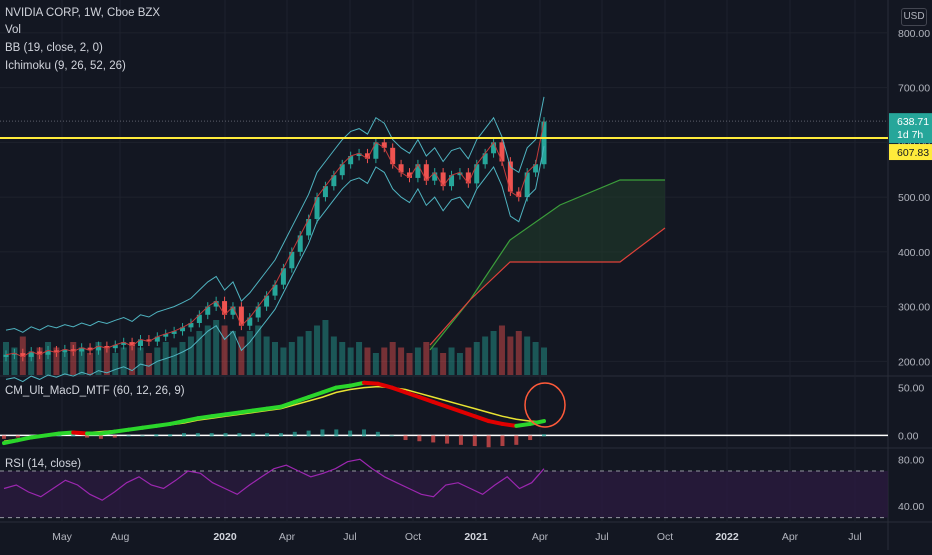  What do you see at coordinates (95, 391) in the screenshot?
I see `legend-macd: CM_Ult_MacD_MTF (60, 12, 26, 9)` at bounding box center [95, 391].